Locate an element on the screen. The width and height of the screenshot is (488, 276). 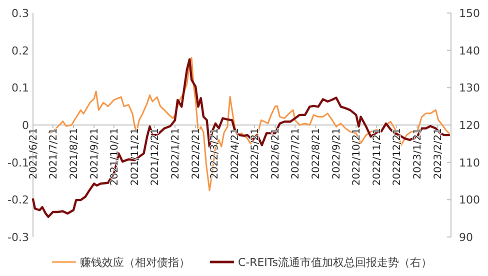
y-tick-label: 0.3 is located at coordinates (20, 13).